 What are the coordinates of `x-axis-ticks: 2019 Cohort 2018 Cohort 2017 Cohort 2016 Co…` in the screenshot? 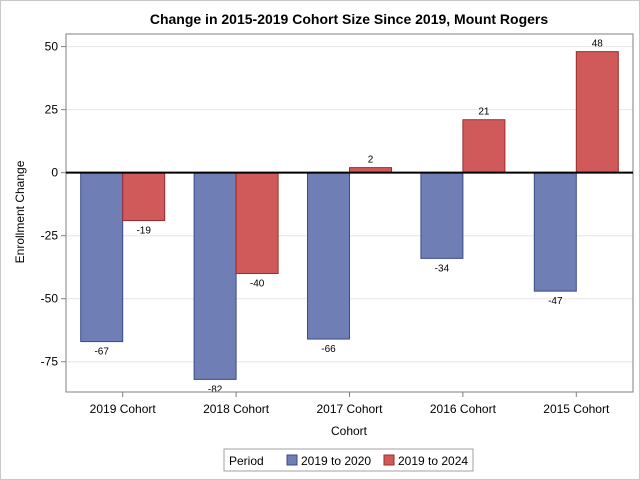 It's located at (350, 404).